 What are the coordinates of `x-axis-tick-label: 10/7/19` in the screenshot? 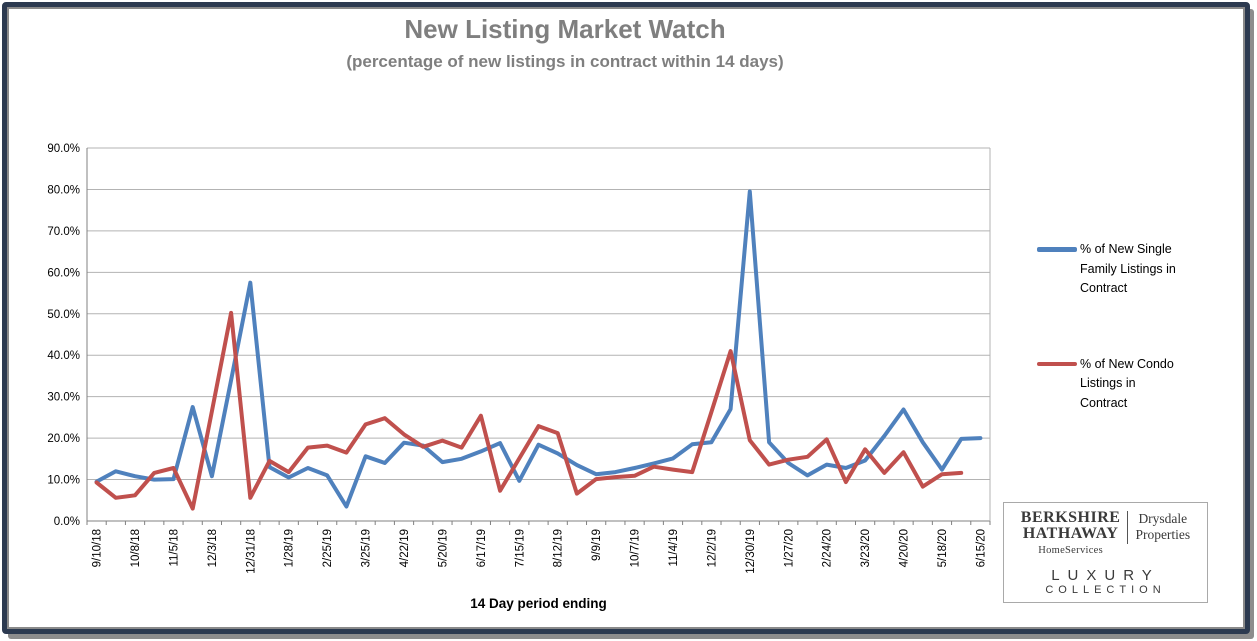 It's located at (636, 548).